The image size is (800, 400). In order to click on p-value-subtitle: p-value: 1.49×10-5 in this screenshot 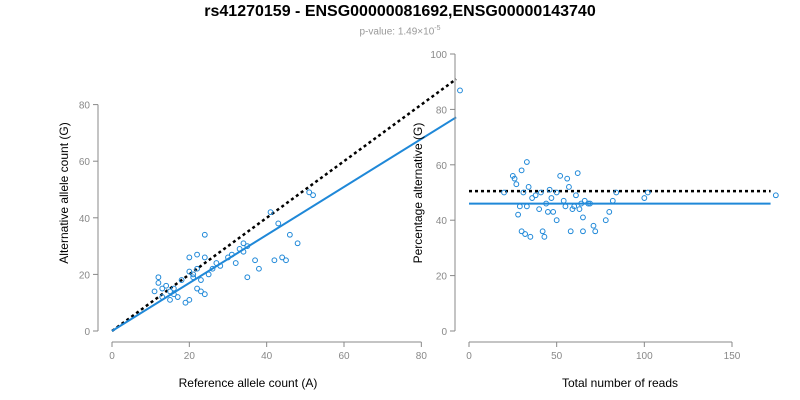, I will do `click(400, 31)`.